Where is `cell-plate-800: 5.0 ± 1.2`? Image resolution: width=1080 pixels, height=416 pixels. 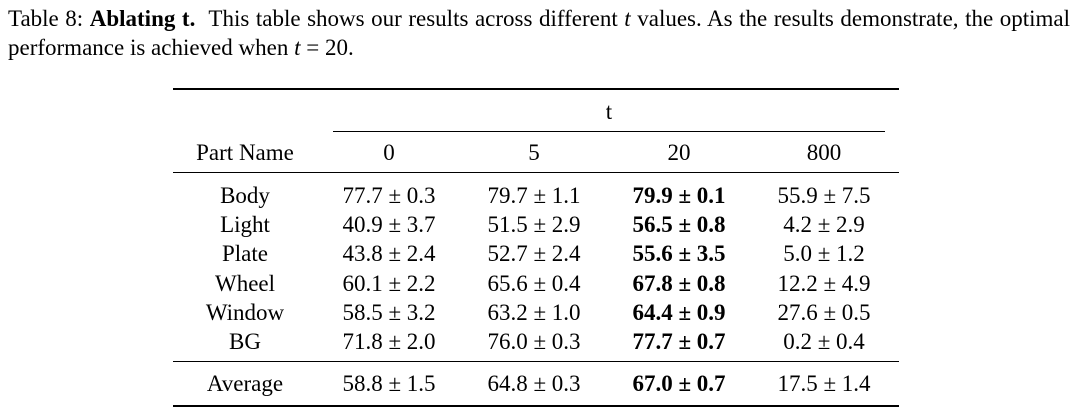
cell-plate-800: 5.0 ± 1.2 is located at coordinates (824, 253).